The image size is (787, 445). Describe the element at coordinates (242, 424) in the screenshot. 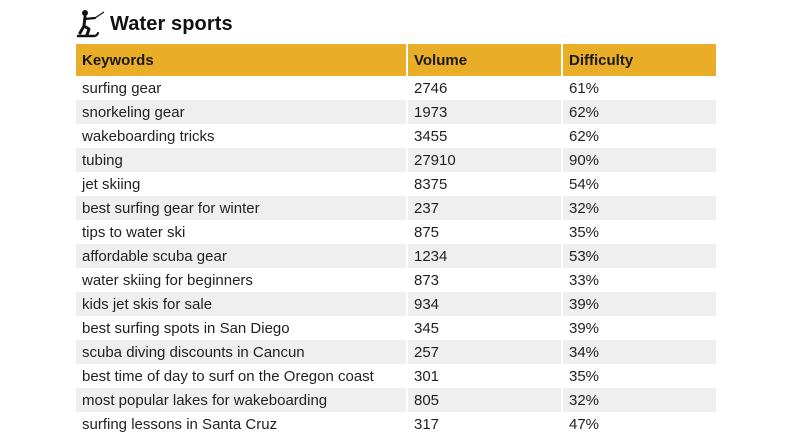

I see `keyword-cell: surfing lessons in Santa Cruz` at that location.